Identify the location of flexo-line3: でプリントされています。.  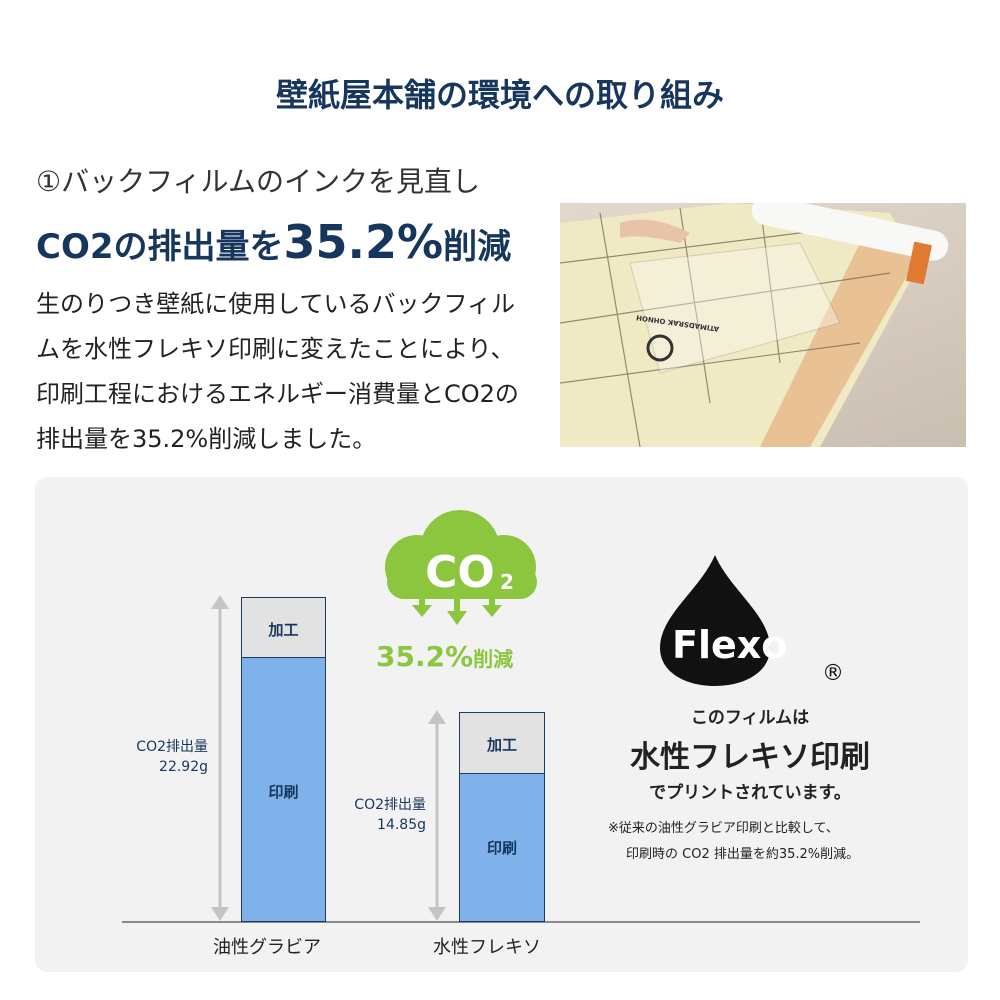
(750, 793).